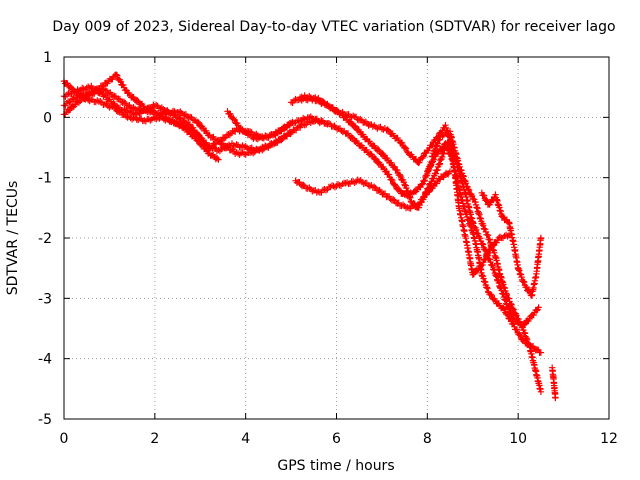  I want to click on y-tick-label: -3, so click(45, 299).